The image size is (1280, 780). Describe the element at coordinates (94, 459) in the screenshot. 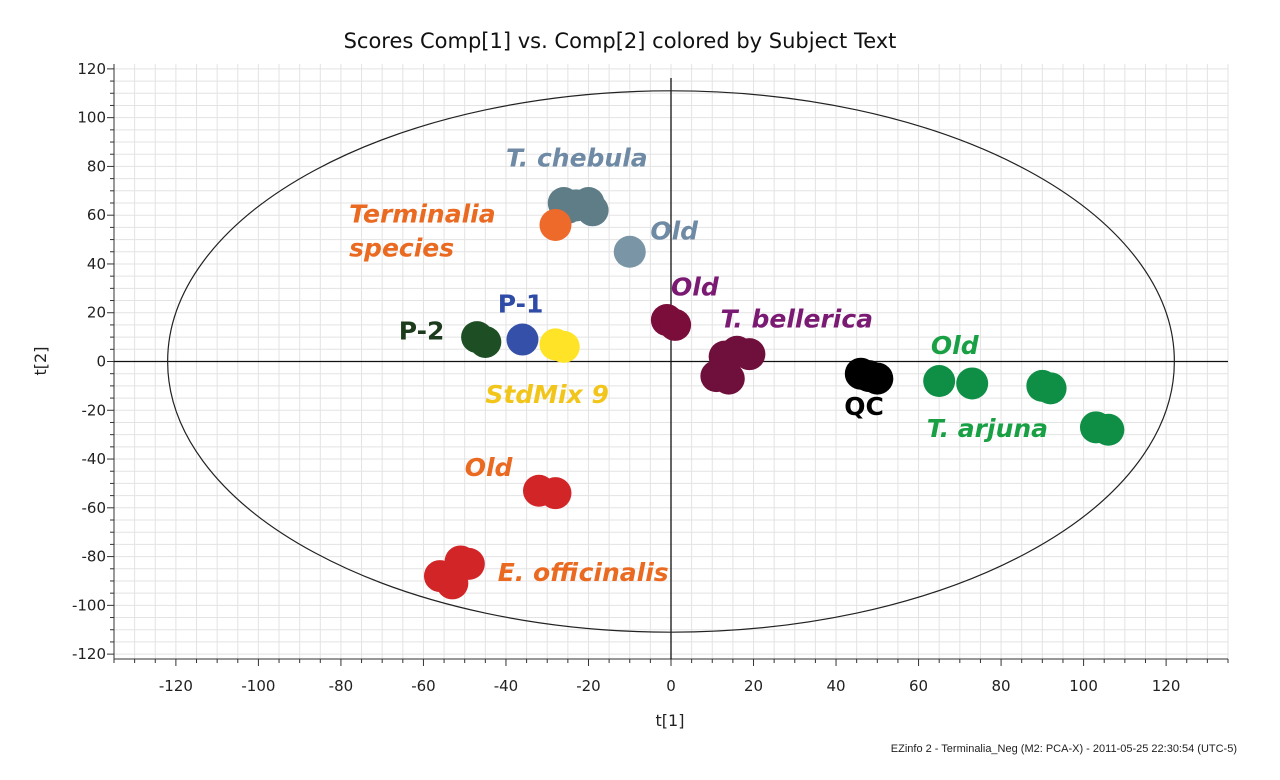

I see `y-tick-label: -40` at that location.